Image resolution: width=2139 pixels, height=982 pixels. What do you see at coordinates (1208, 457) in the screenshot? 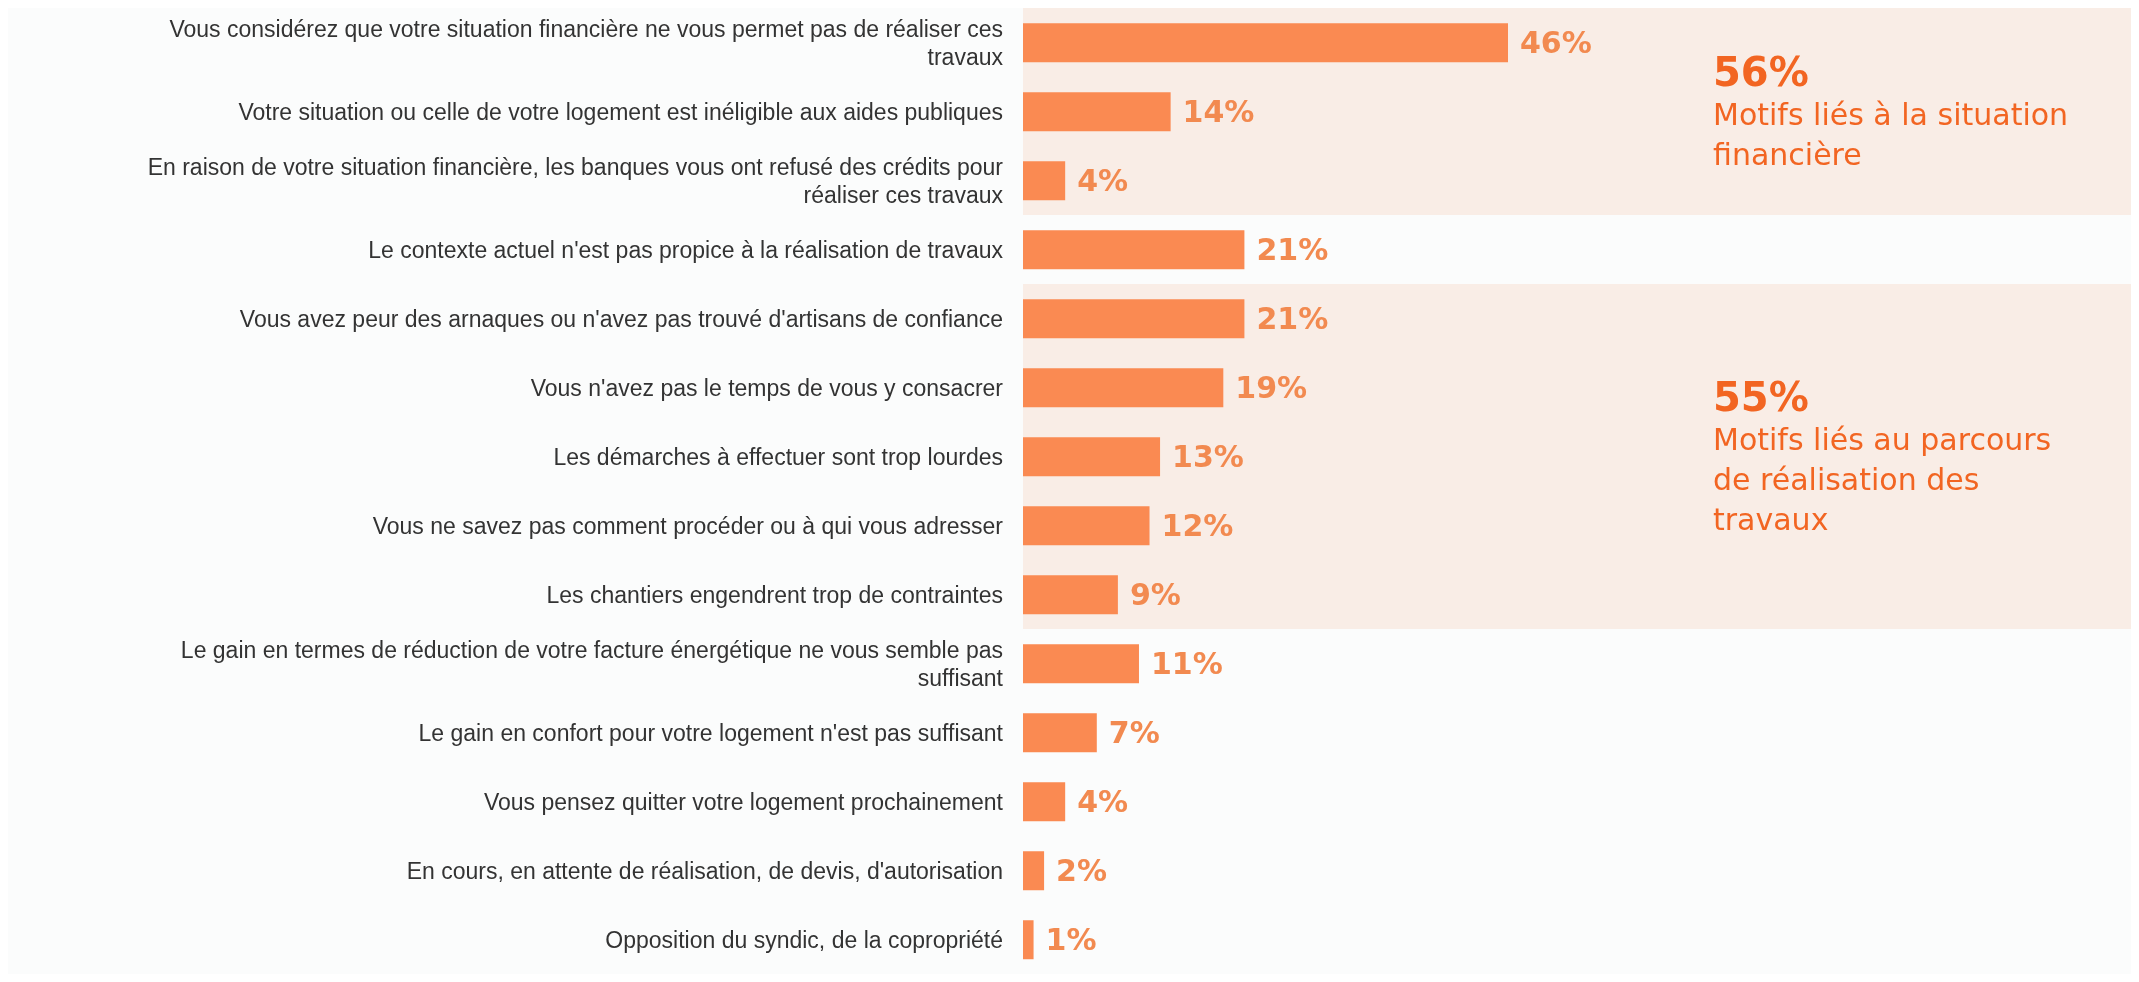
I see `data-label: 13%` at bounding box center [1208, 457].